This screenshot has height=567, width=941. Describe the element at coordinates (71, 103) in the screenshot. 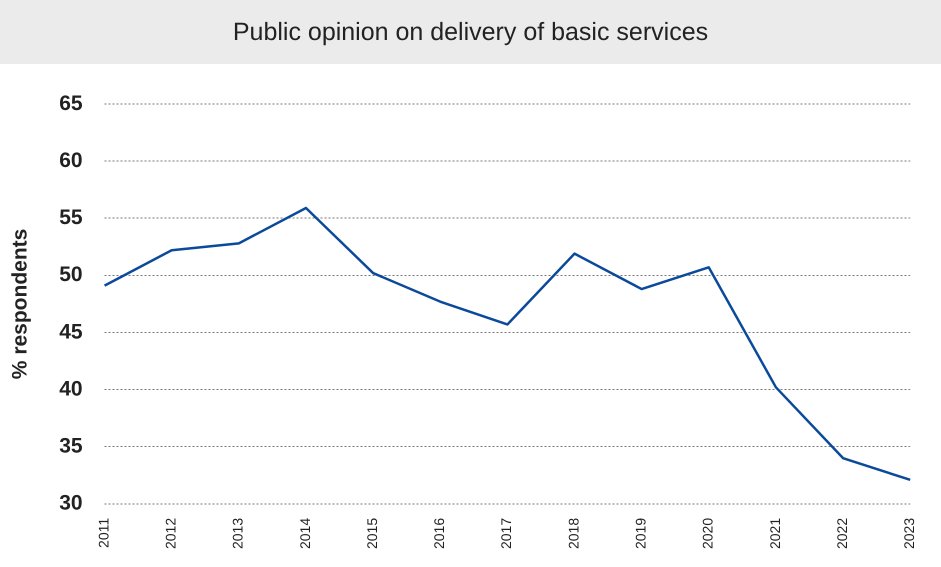

I see `y-tick-label: 65` at that location.